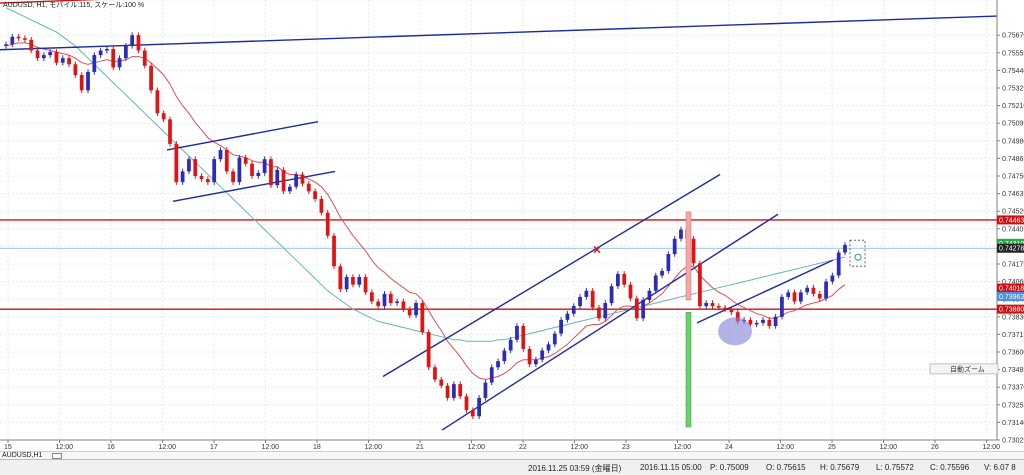  Describe the element at coordinates (57, 456) in the screenshot. I see `tab-scroll-icon` at that location.